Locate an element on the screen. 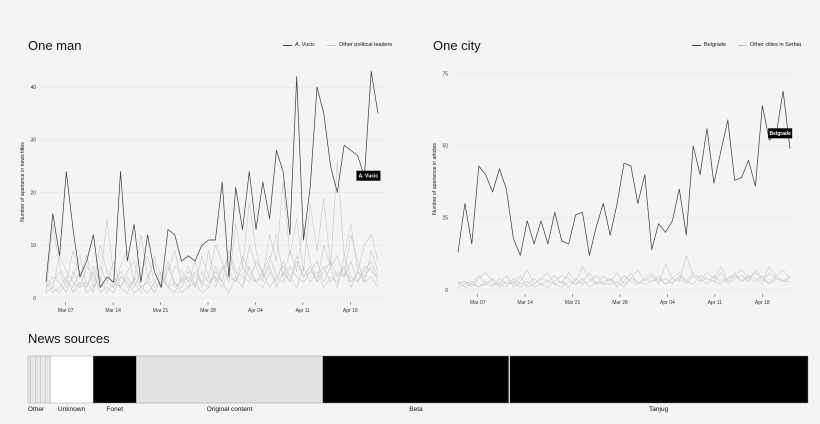 Image resolution: width=820 pixels, height=424 pixels. right-legend: Belgrade Other cities in Serbia is located at coordinates (750, 45).